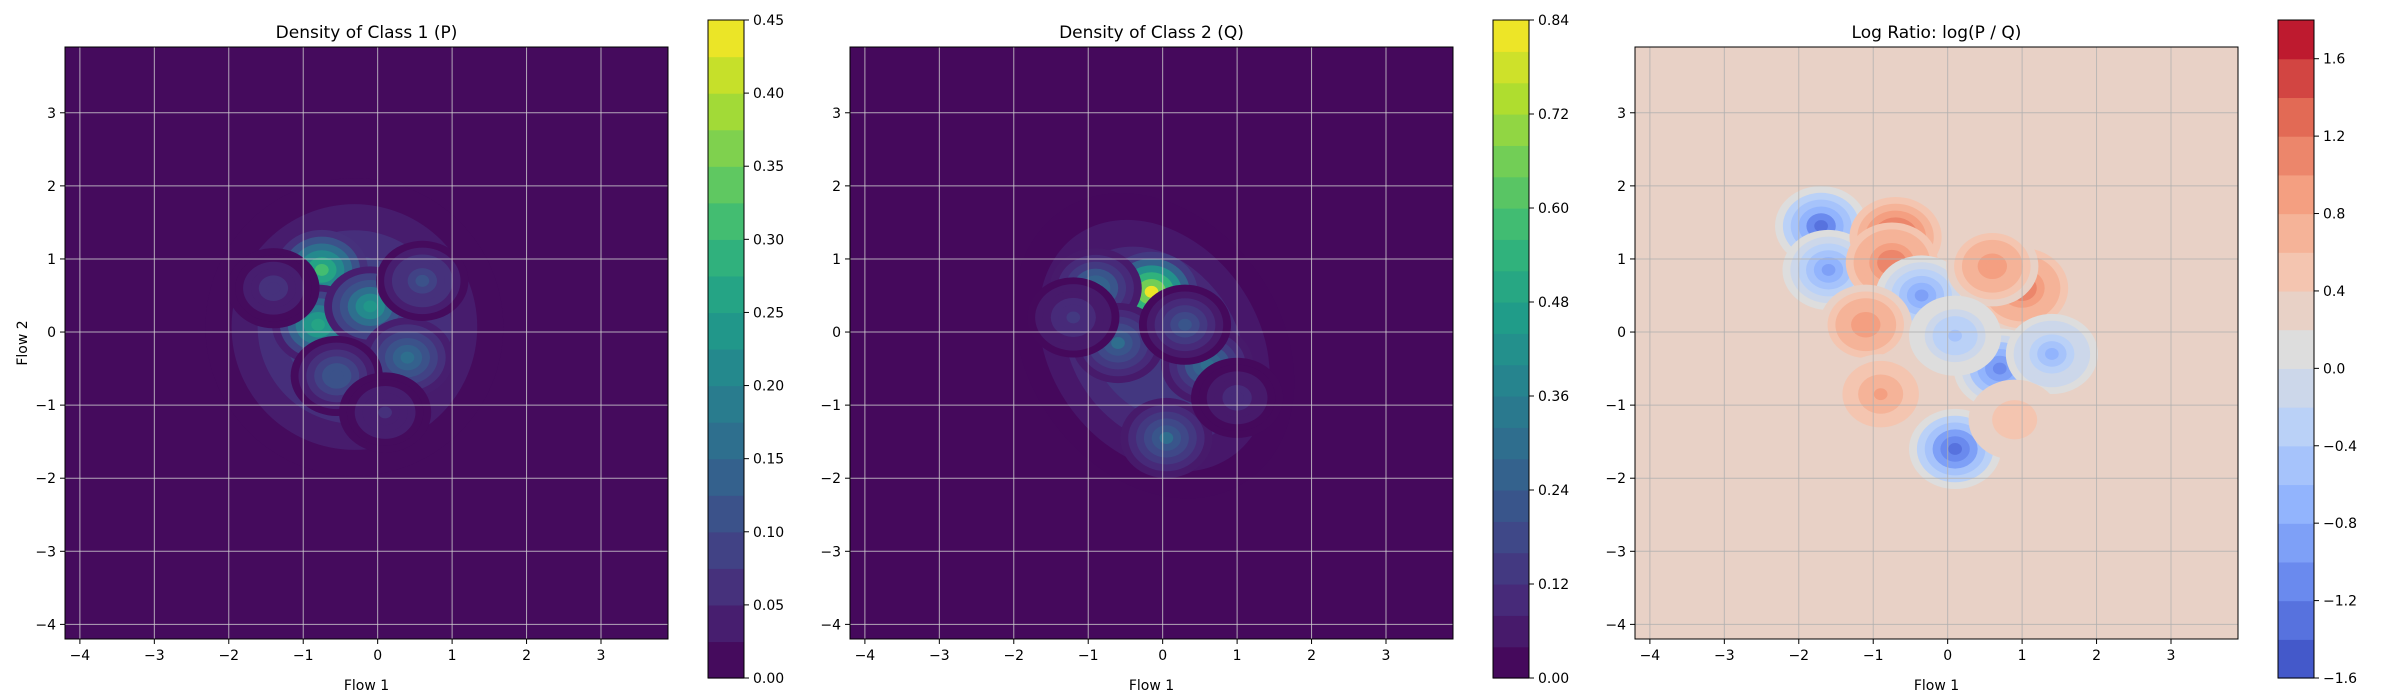 This screenshot has height=700, width=2400. What do you see at coordinates (768, 94) in the screenshot?
I see `colorbar-tick-label: 0.40` at bounding box center [768, 94].